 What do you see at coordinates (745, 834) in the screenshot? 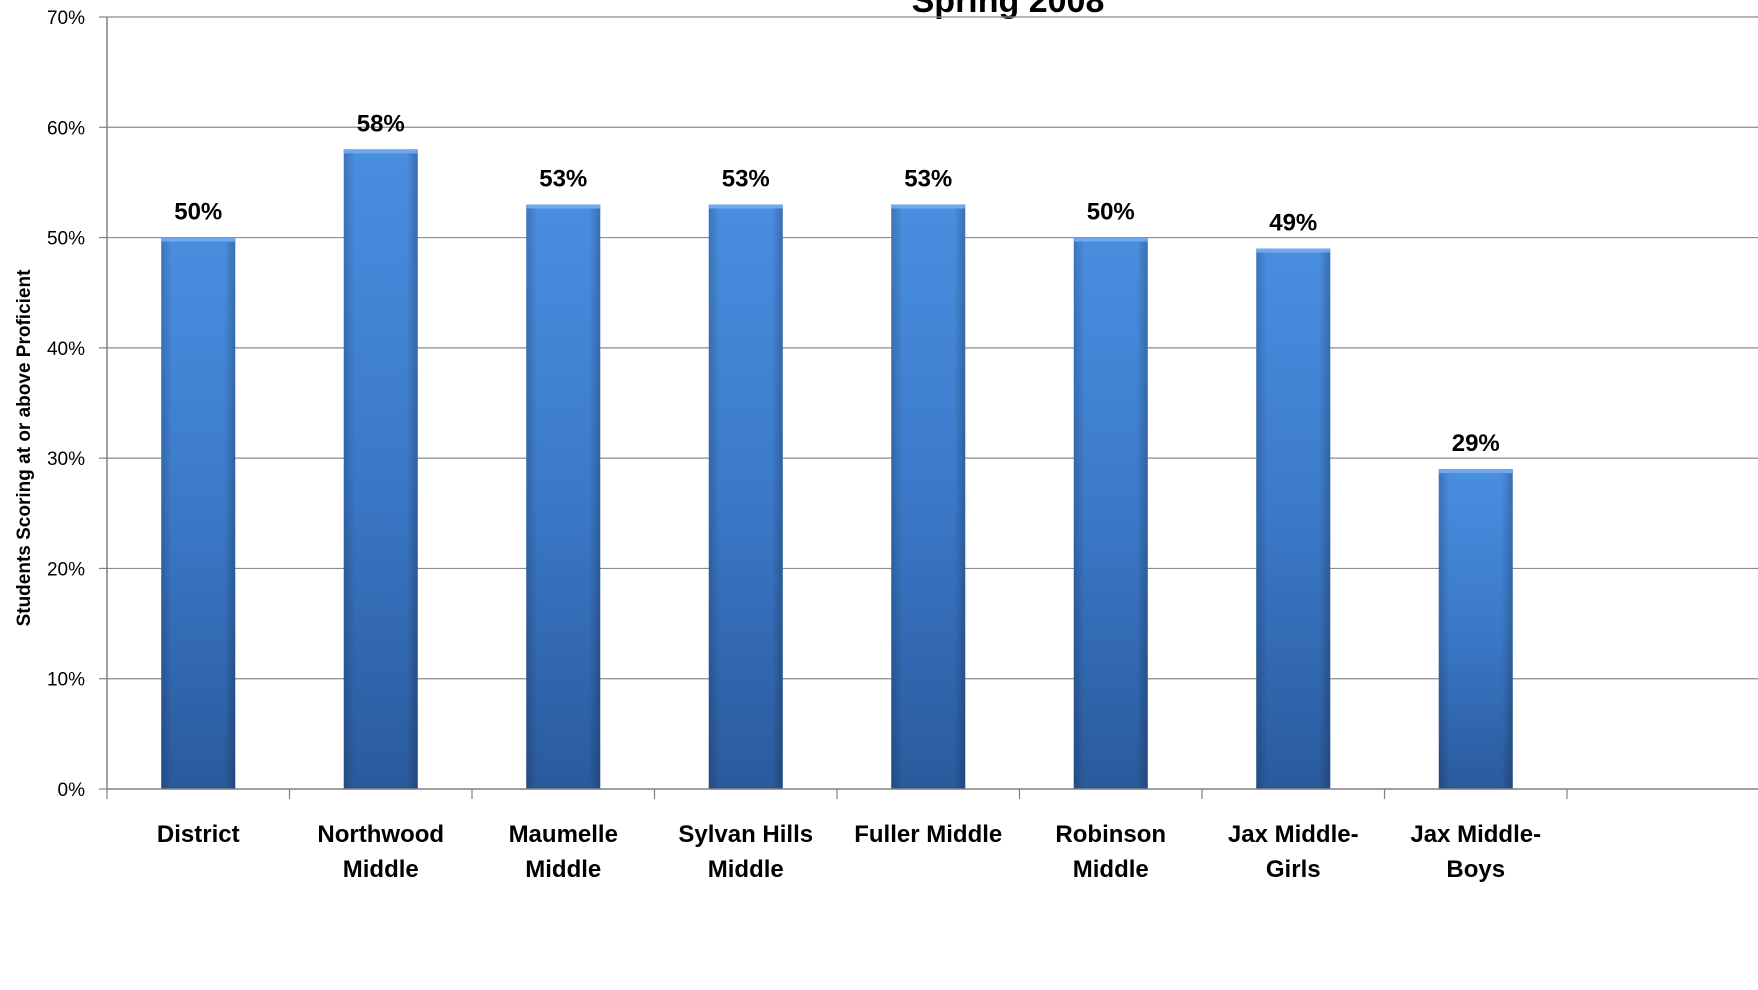
I see `x-tick-label: Sylvan Hills` at bounding box center [745, 834].